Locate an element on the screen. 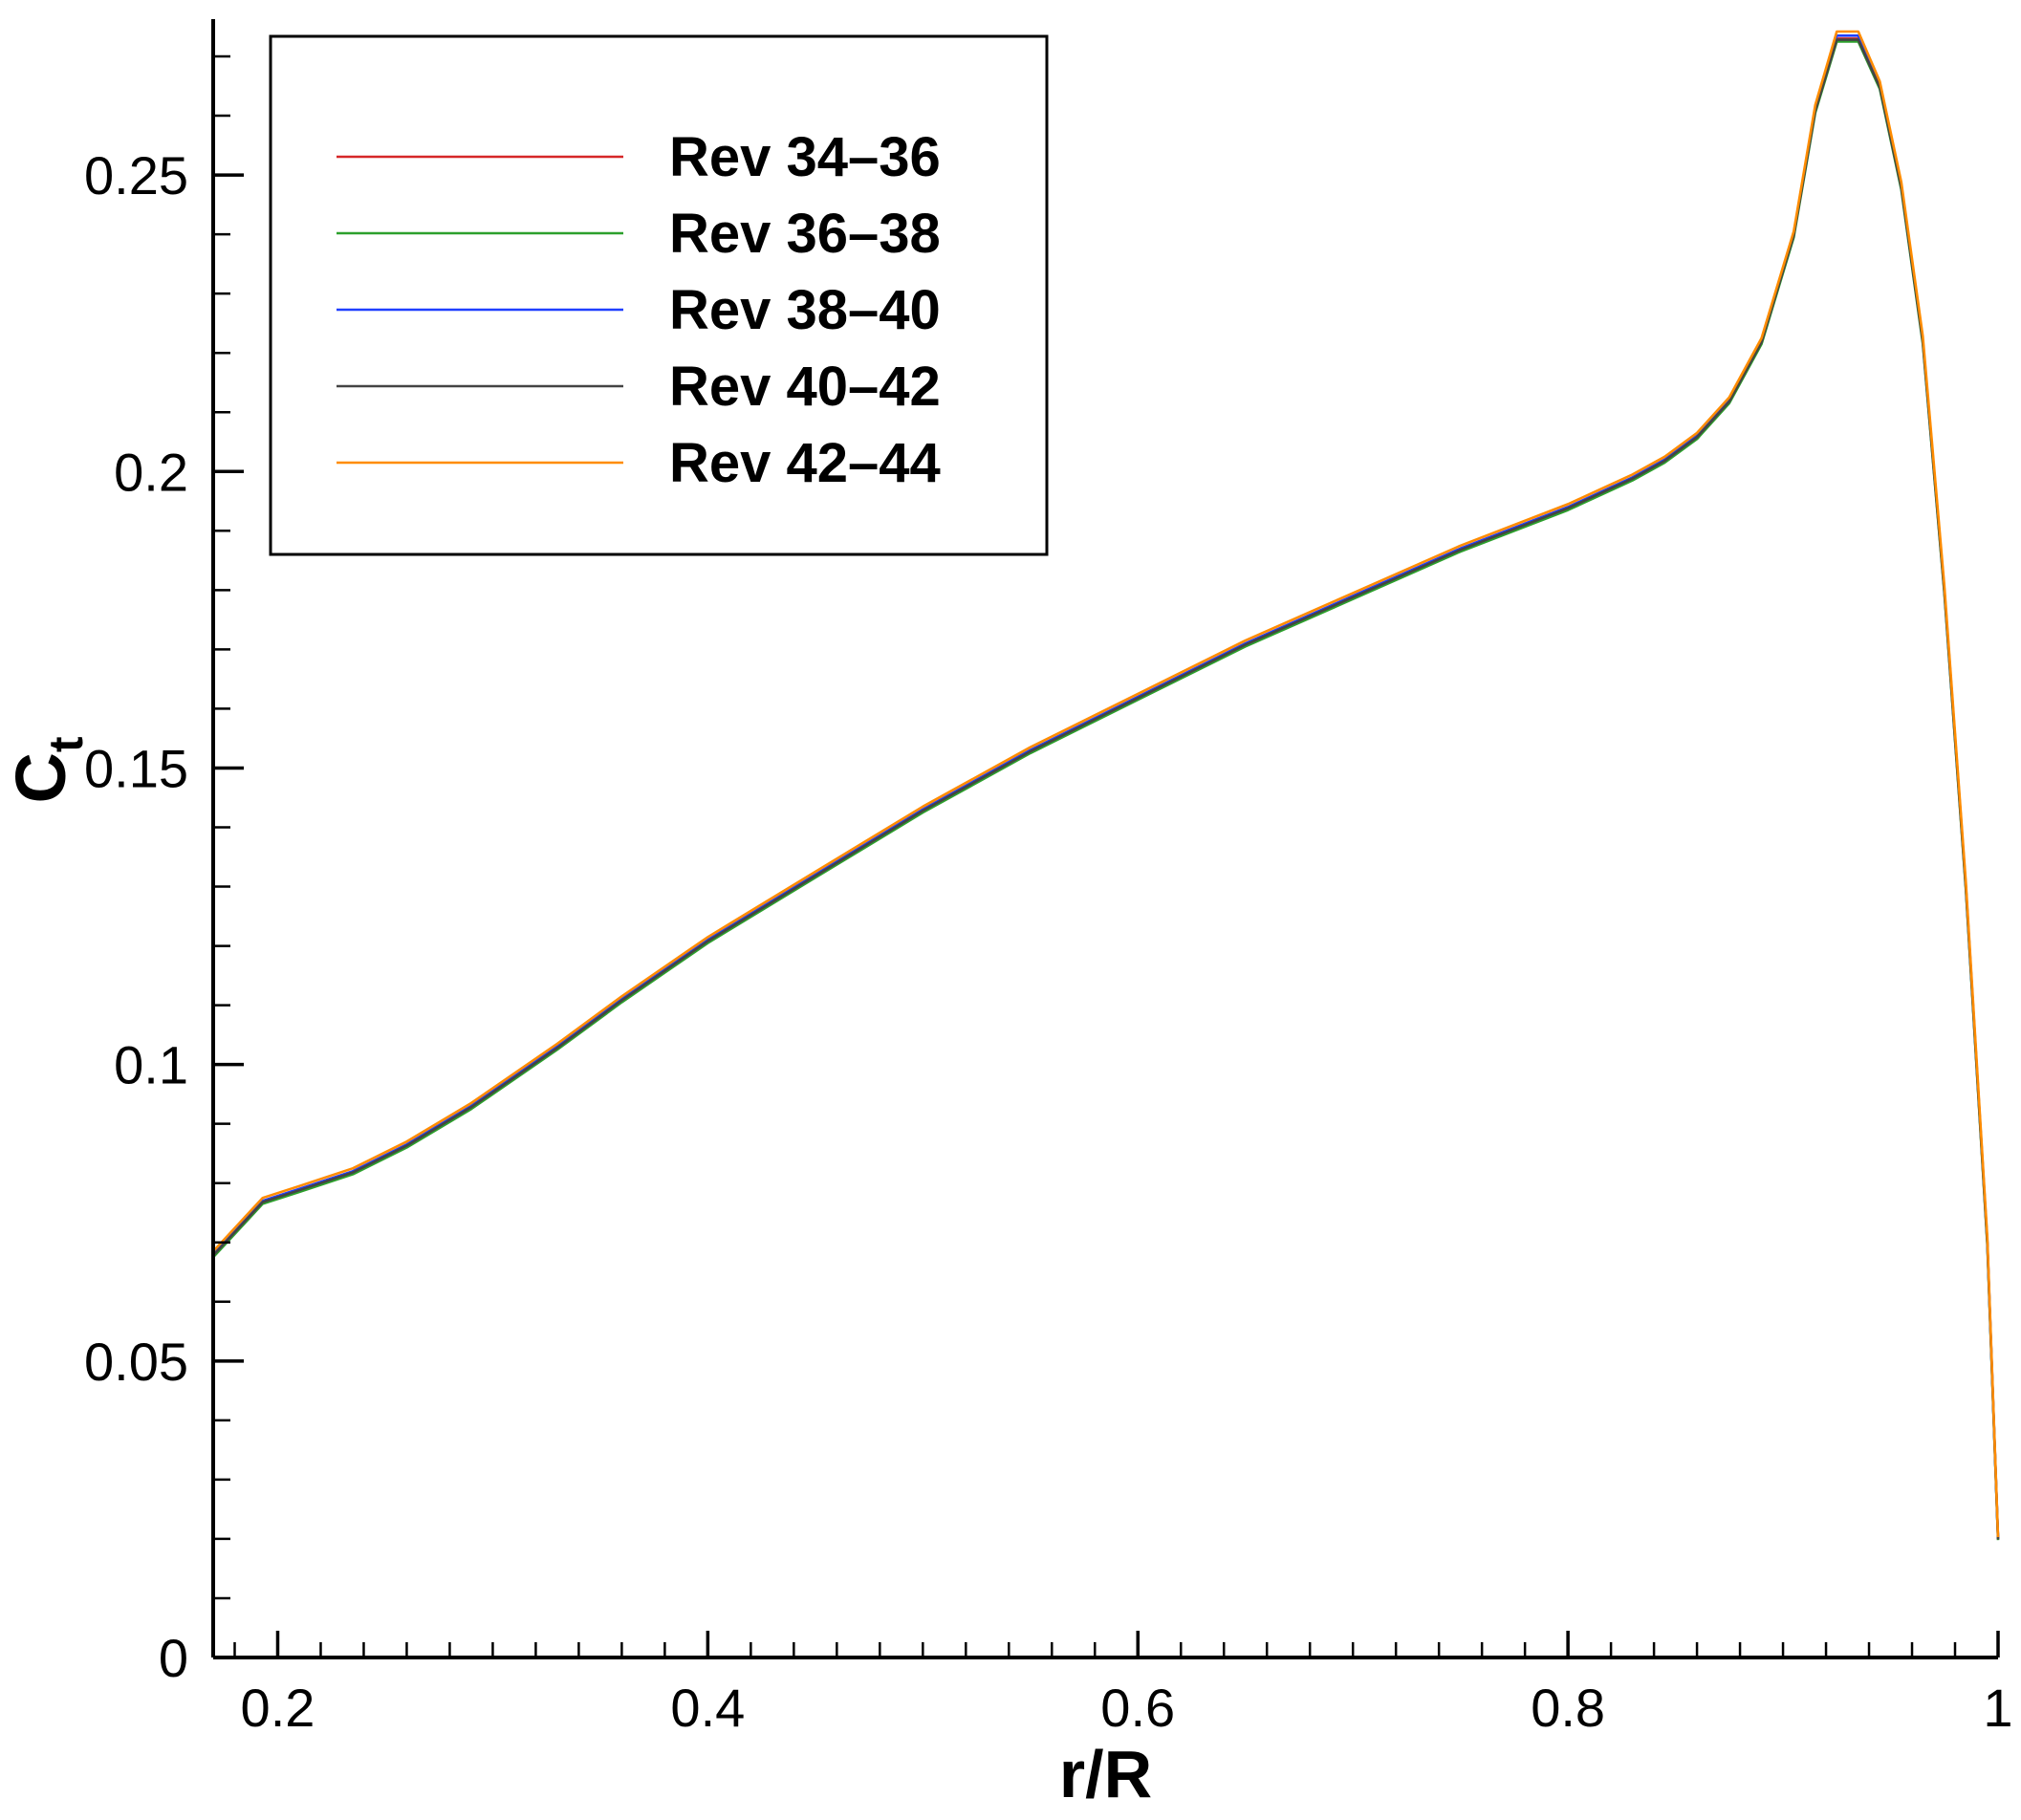 The height and width of the screenshot is (1820, 2021). y-tick-label: 0.05 is located at coordinates (136, 1362).